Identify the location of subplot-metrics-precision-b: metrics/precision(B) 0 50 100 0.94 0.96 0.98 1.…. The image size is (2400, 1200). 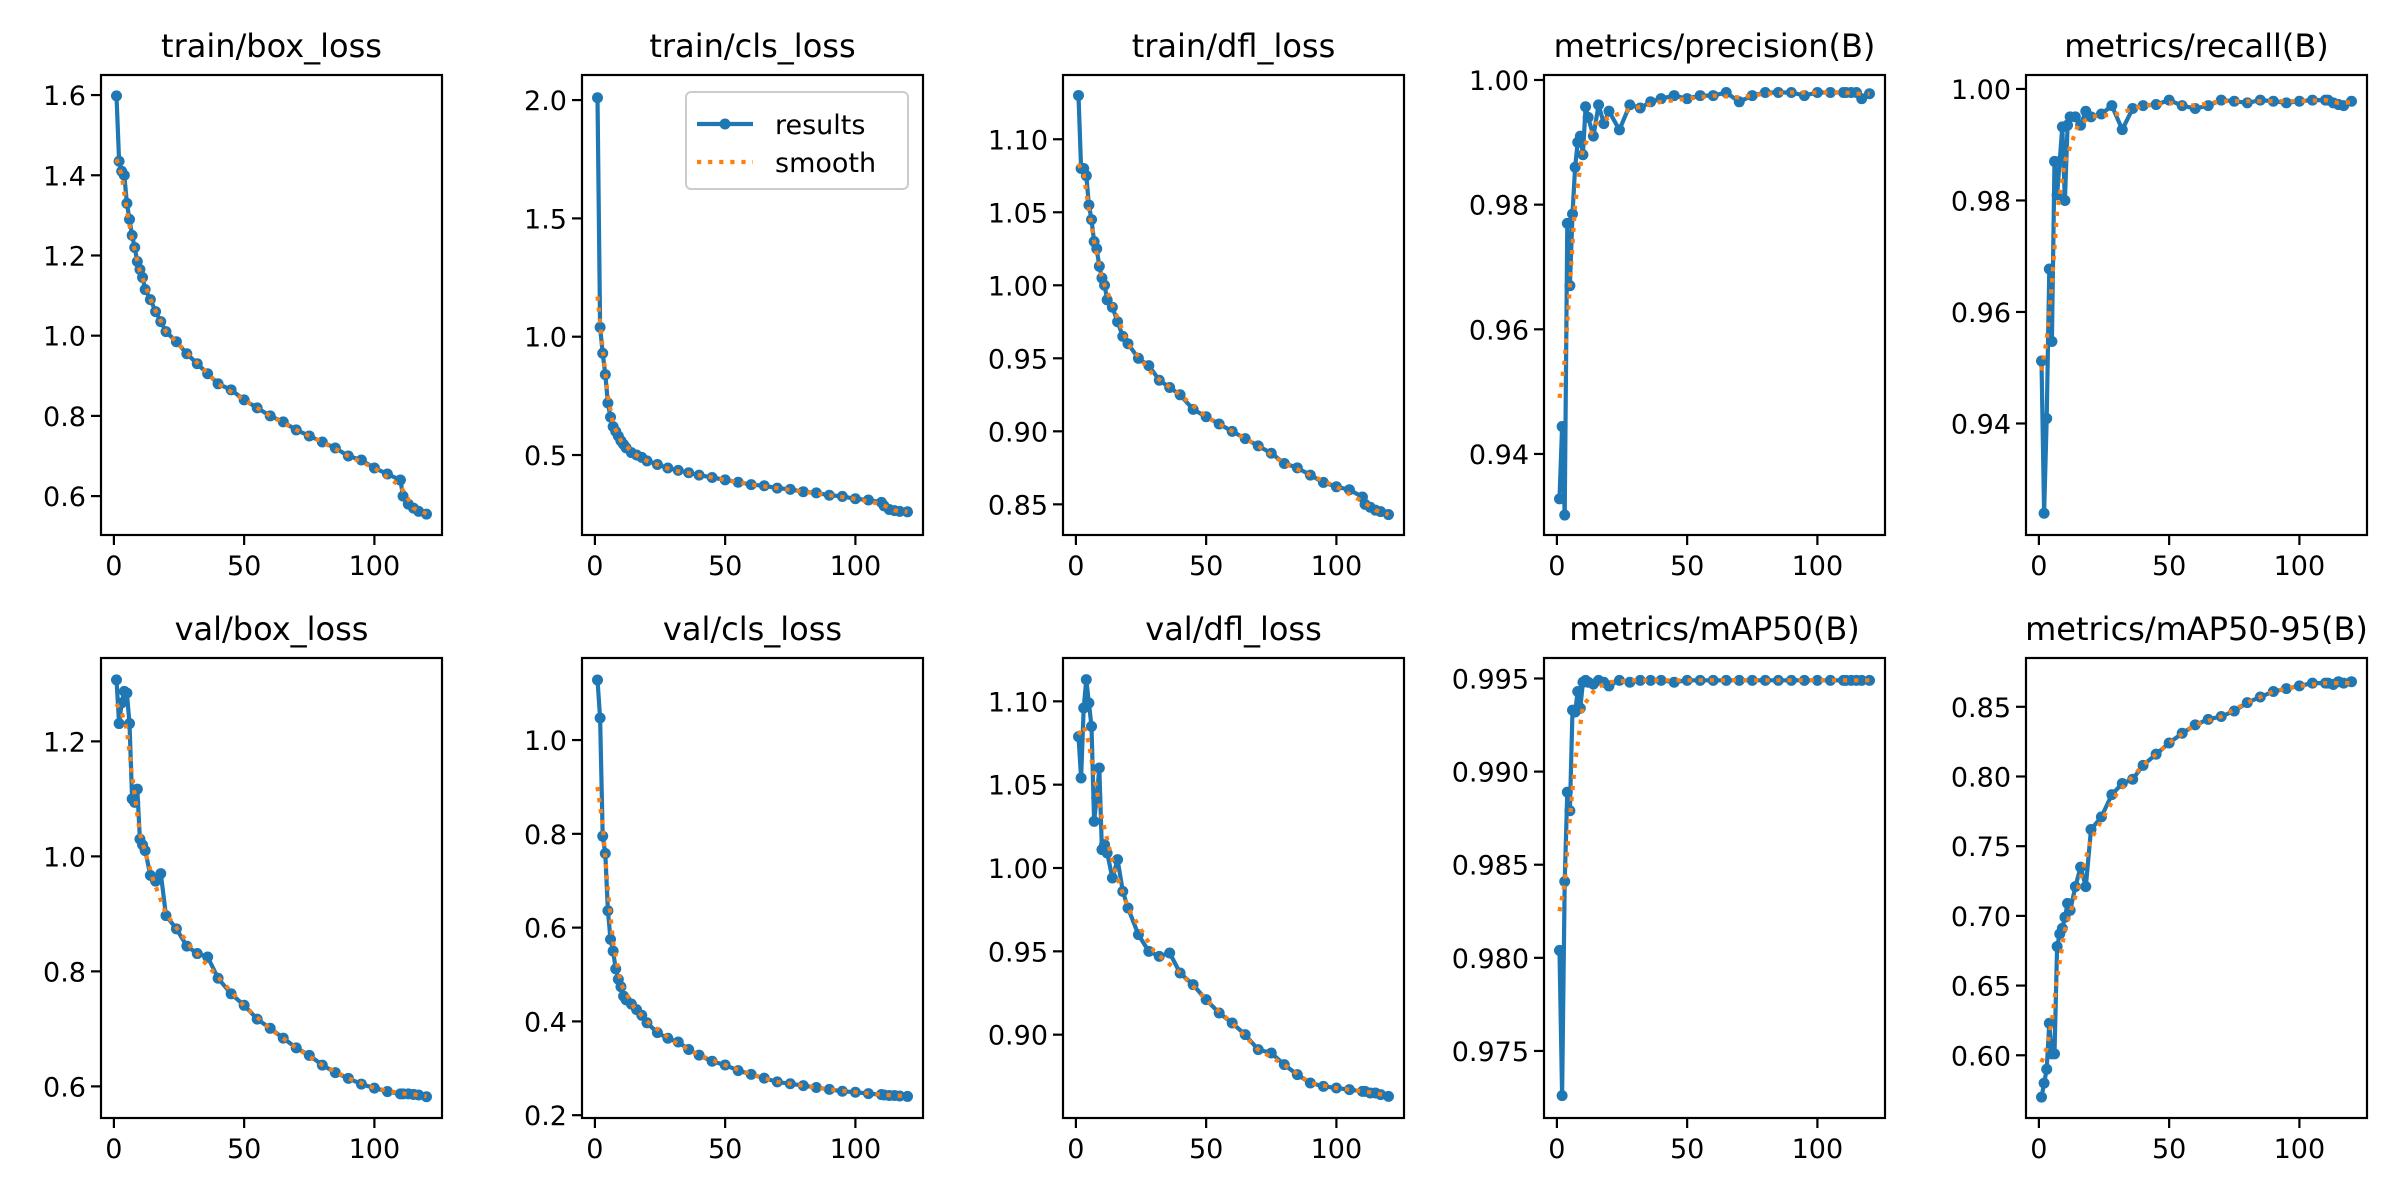
(1678, 304).